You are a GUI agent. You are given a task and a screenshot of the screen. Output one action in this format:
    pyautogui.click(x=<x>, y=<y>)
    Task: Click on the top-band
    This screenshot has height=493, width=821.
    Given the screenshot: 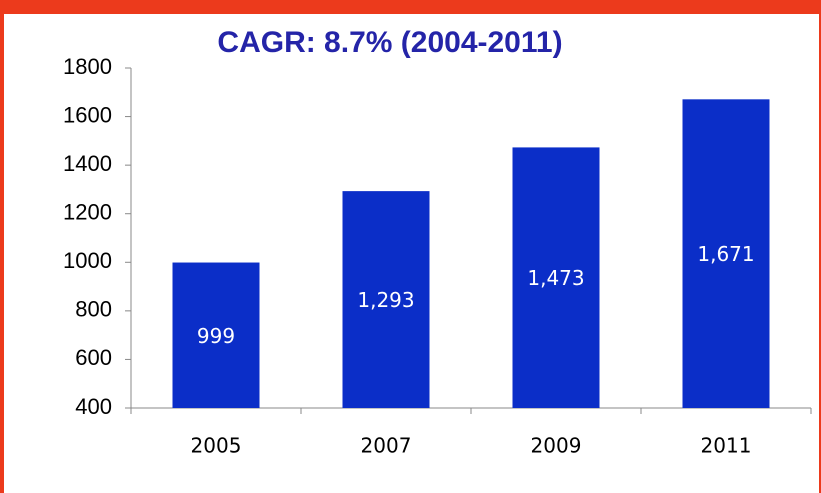 What is the action you would take?
    pyautogui.click(x=410, y=7)
    